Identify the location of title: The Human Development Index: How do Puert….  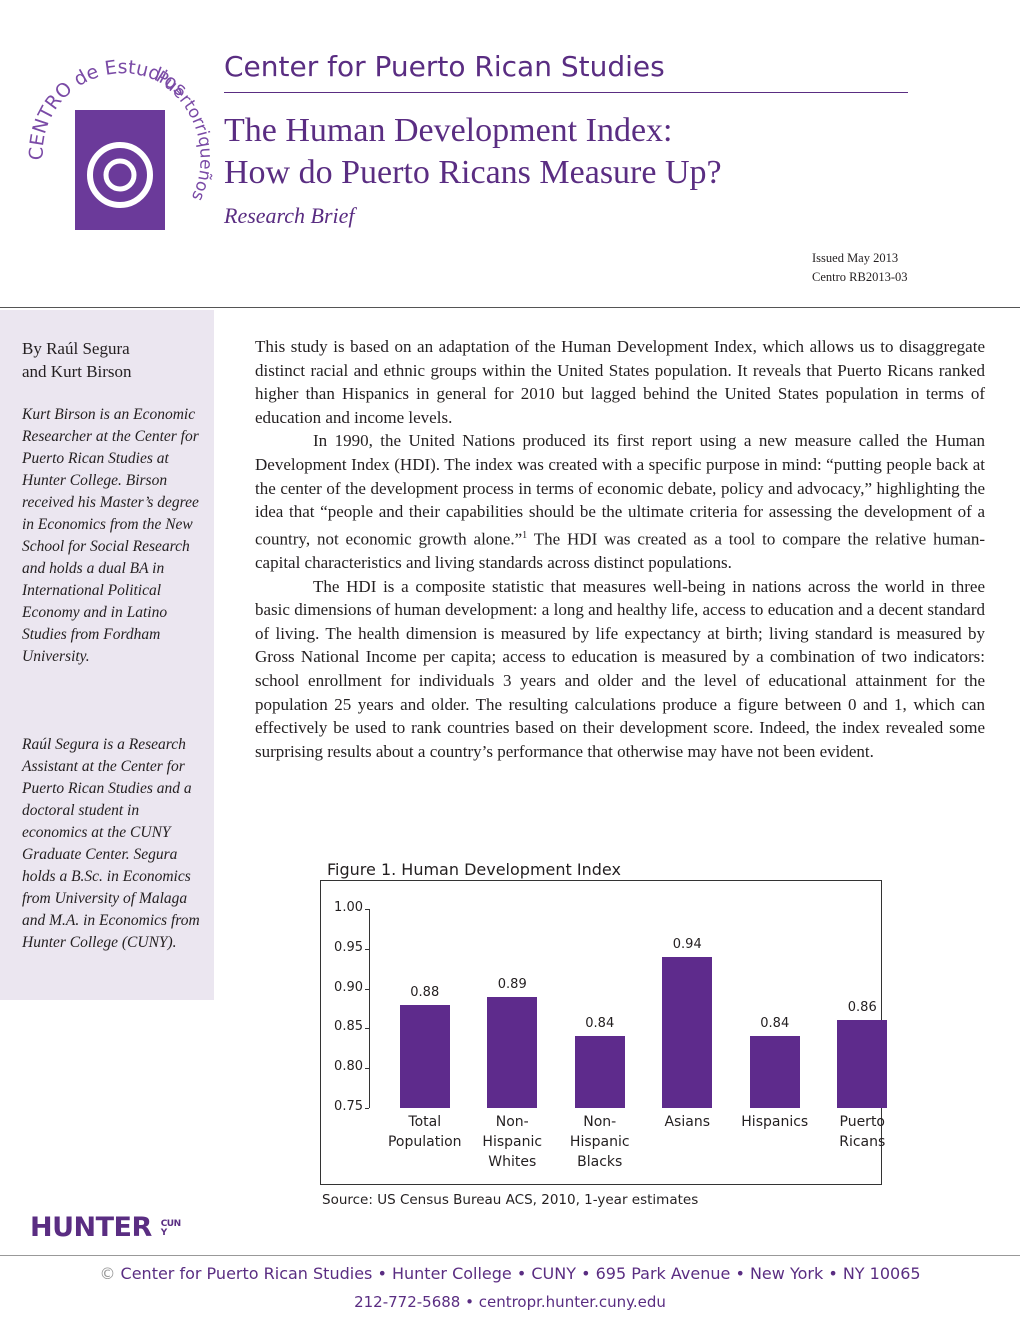
(473, 152).